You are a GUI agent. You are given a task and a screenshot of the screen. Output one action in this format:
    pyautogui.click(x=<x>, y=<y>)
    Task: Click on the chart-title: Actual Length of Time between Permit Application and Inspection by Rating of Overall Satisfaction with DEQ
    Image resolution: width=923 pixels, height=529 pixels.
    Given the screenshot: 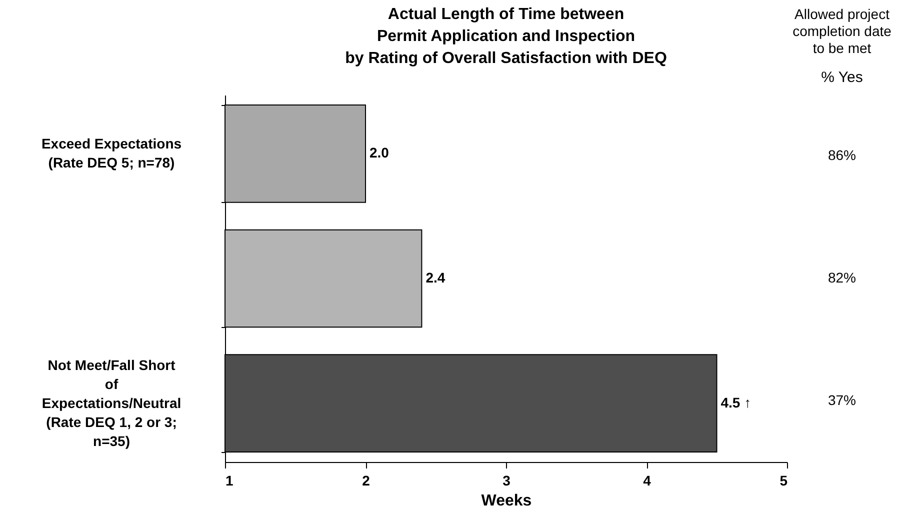 What is the action you would take?
    pyautogui.click(x=506, y=36)
    